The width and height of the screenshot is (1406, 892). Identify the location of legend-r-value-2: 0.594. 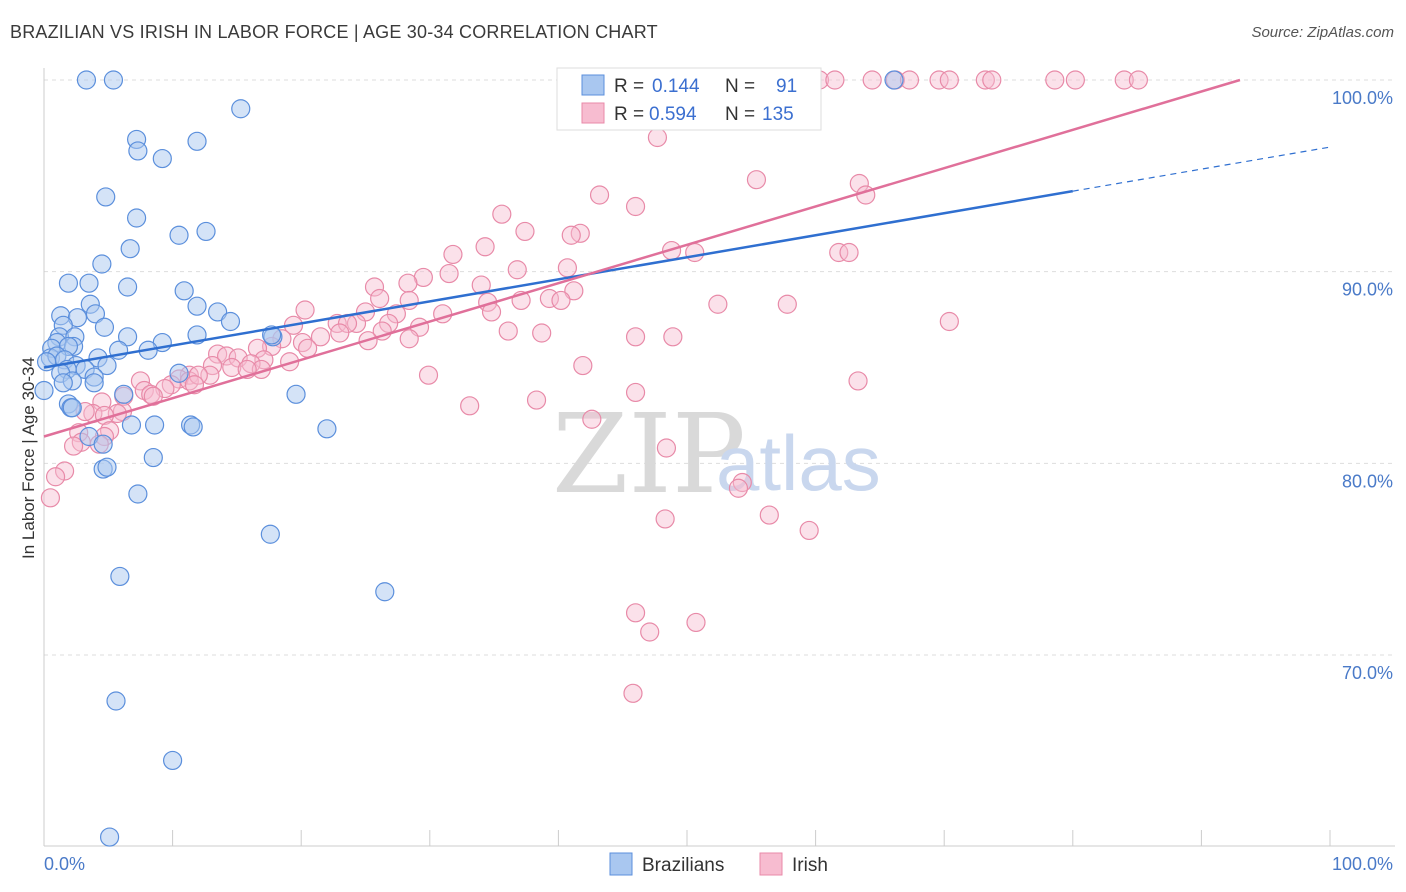
(673, 114).